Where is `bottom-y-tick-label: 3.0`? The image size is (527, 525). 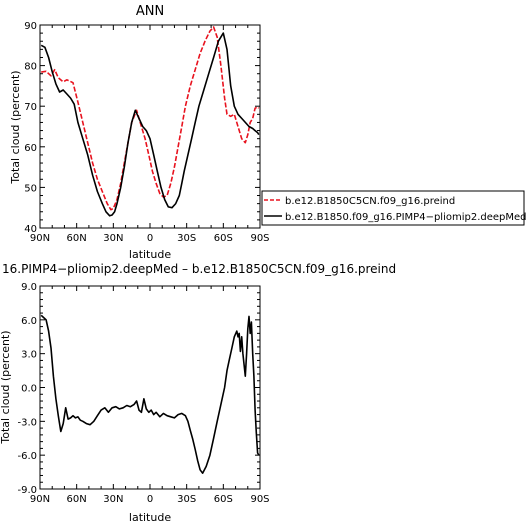 bottom-y-tick-label: 3.0 is located at coordinates (29, 355).